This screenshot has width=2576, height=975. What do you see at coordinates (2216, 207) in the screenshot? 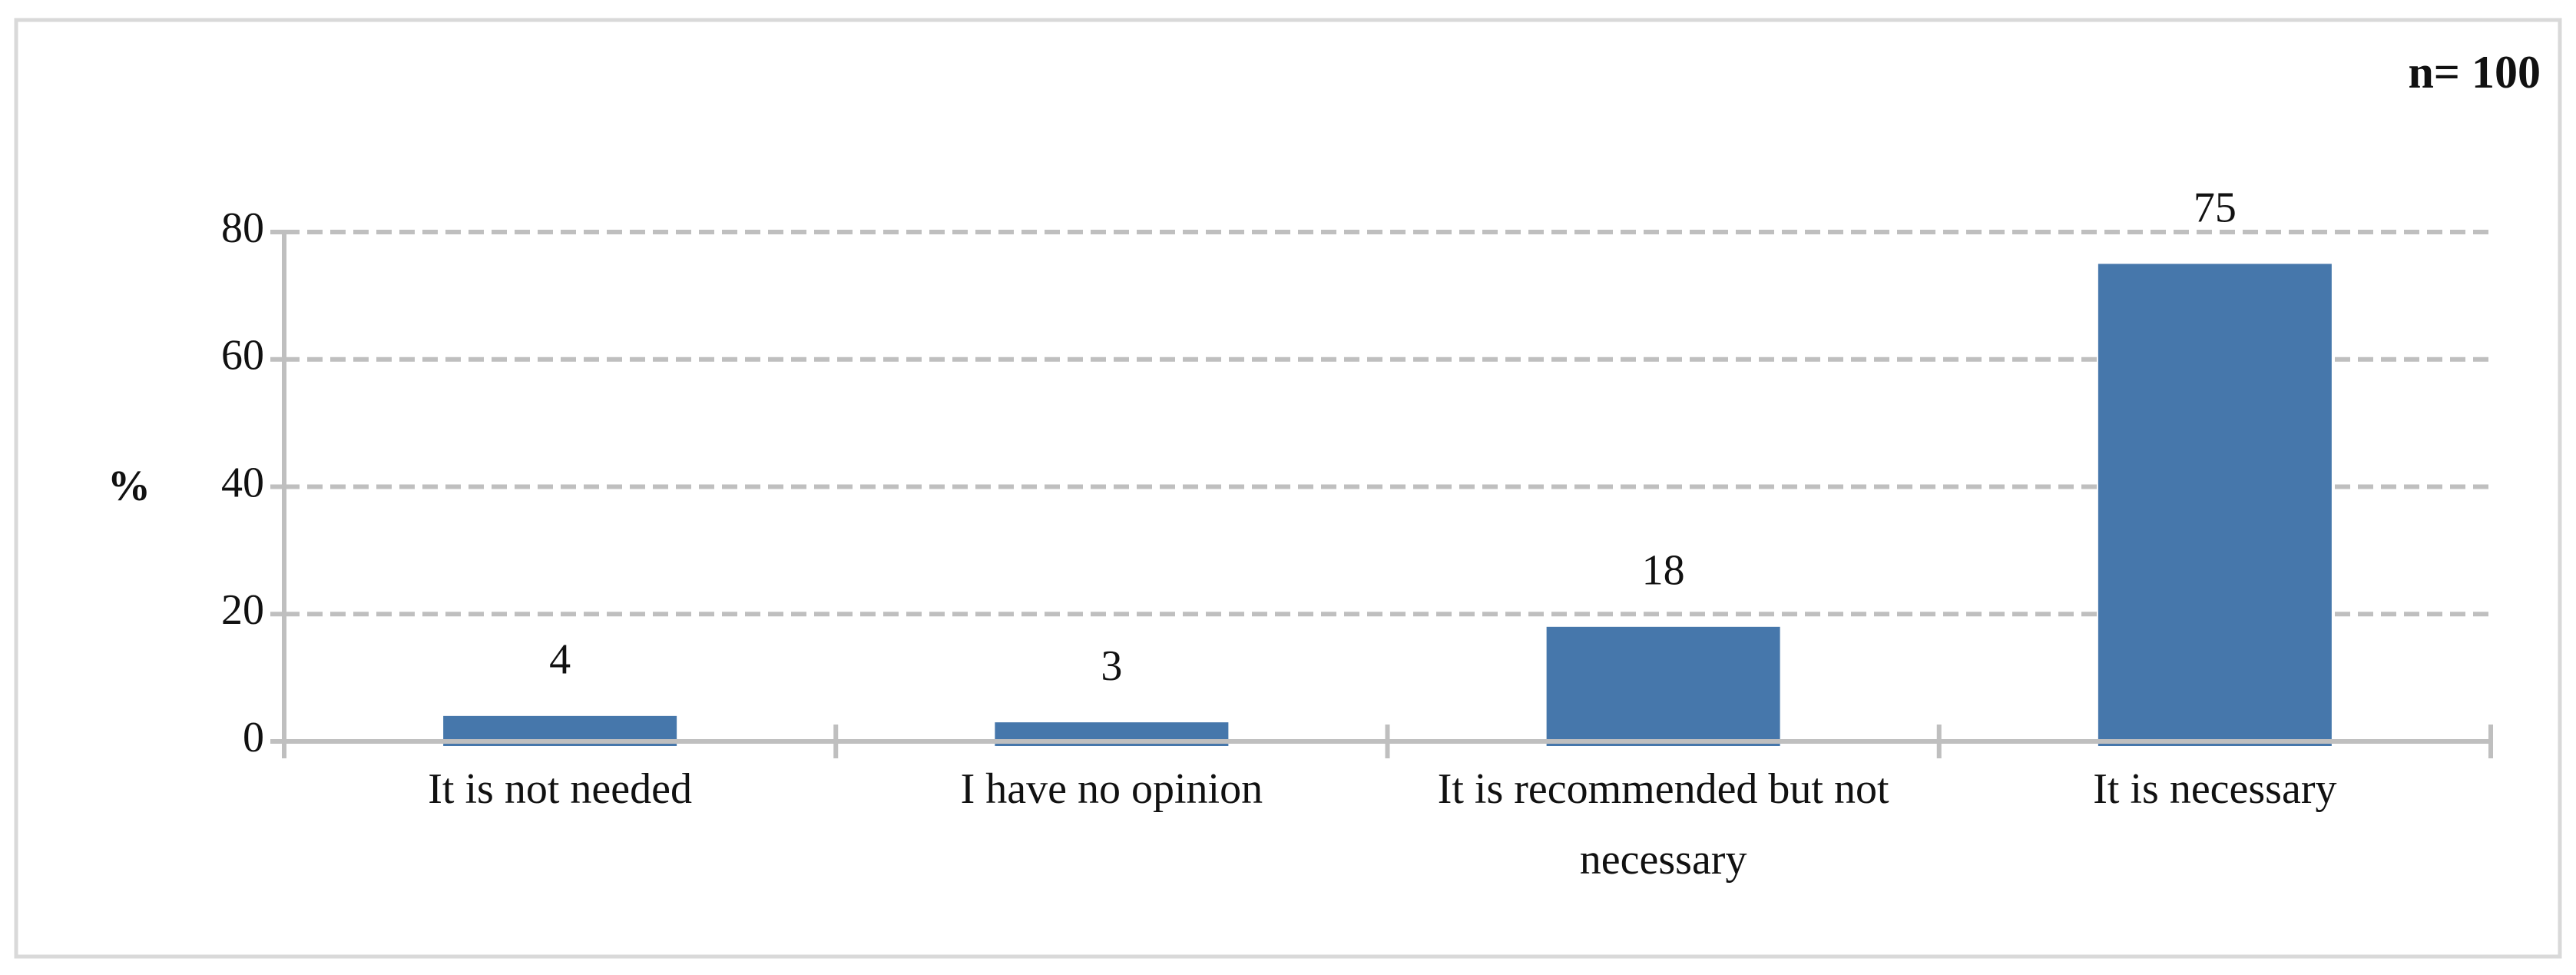
I see `data-label: 75` at bounding box center [2216, 207].